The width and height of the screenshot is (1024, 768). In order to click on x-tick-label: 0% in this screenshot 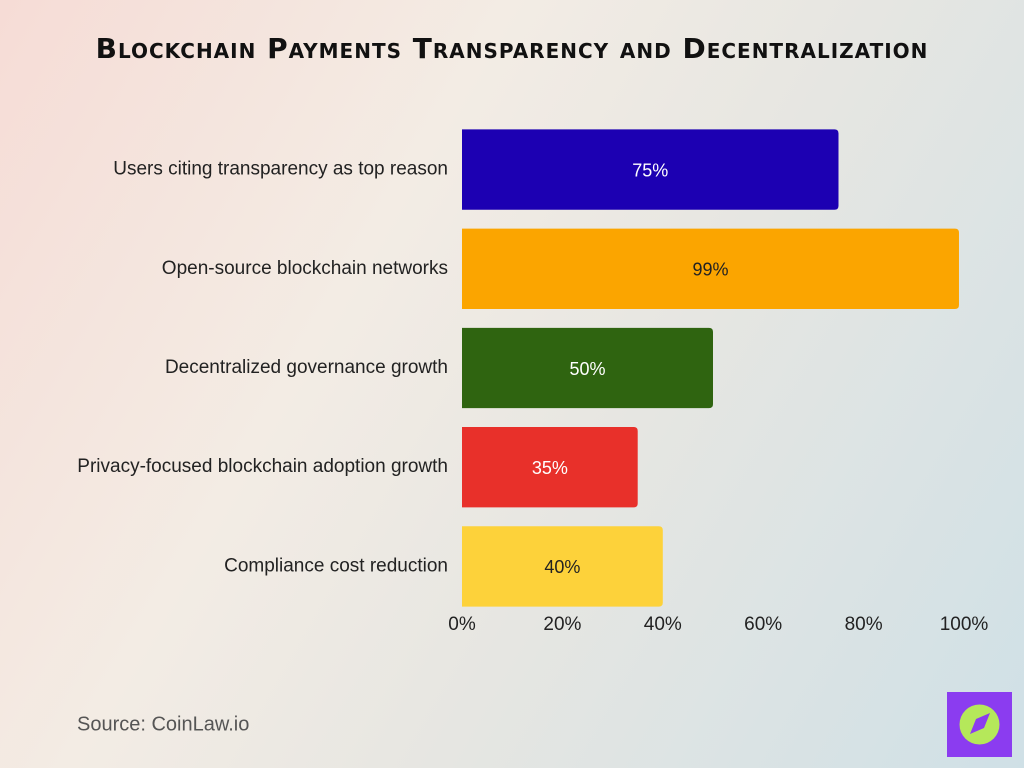, I will do `click(462, 624)`.